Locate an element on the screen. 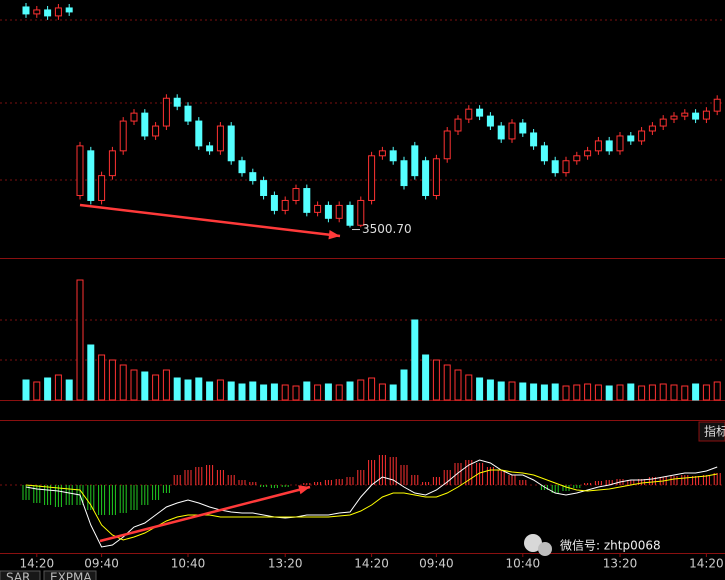 Image resolution: width=725 pixels, height=580 pixels. watermark: 微信号: zhtp0068 is located at coordinates (610, 546).